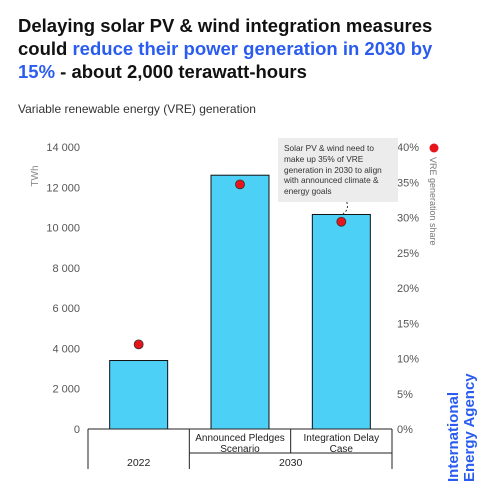 The width and height of the screenshot is (500, 500). I want to click on y-right-tick-label: 35%, so click(408, 183).